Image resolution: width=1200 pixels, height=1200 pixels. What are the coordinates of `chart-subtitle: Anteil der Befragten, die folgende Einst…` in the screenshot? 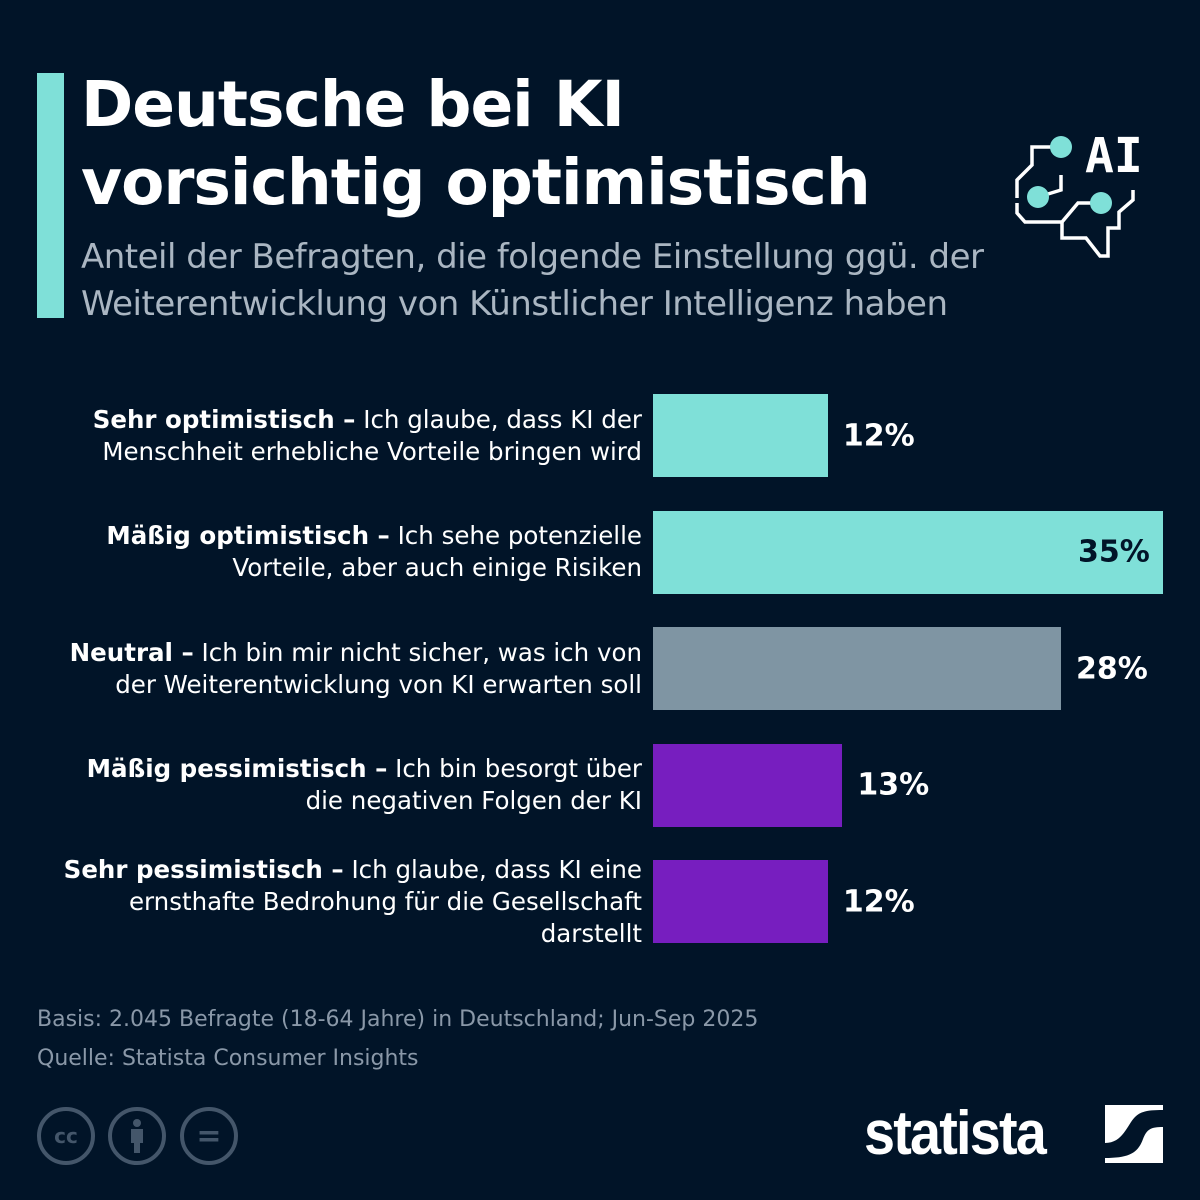 It's located at (532, 280).